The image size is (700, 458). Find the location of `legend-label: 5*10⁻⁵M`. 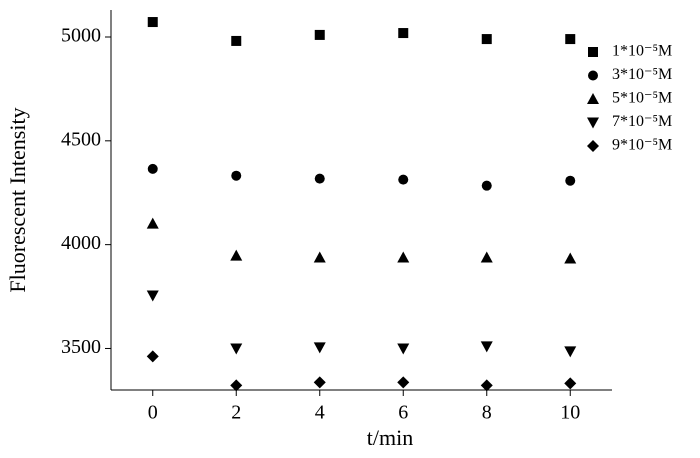

legend-label: 5*10⁻⁵M is located at coordinates (642, 98).